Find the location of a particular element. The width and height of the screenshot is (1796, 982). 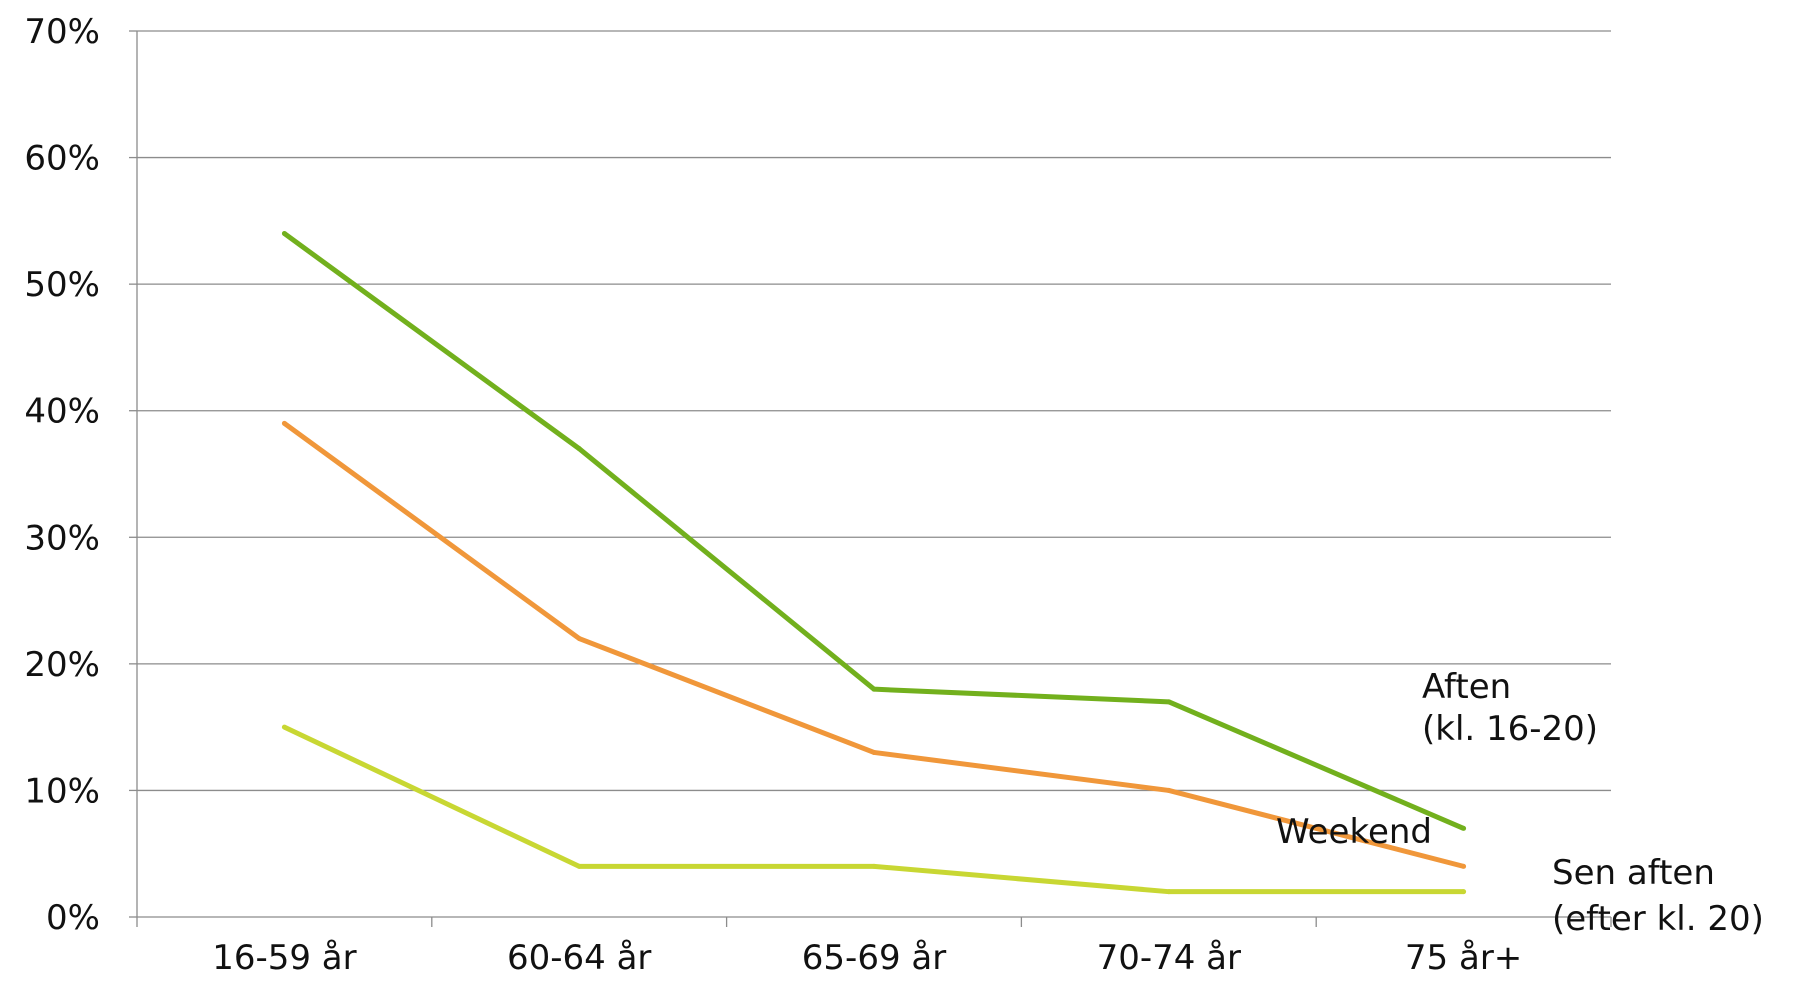

y-tick-label: 40% is located at coordinates (62, 412).